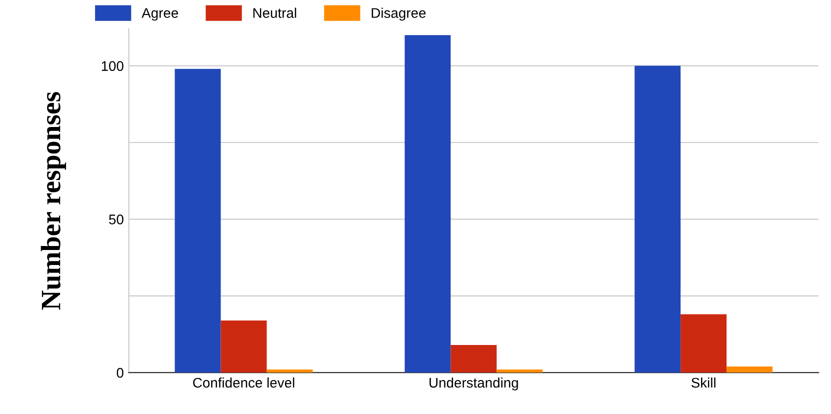 Image resolution: width=831 pixels, height=414 pixels. Describe the element at coordinates (53, 201) in the screenshot. I see `y-axis-title: Number responses` at that location.